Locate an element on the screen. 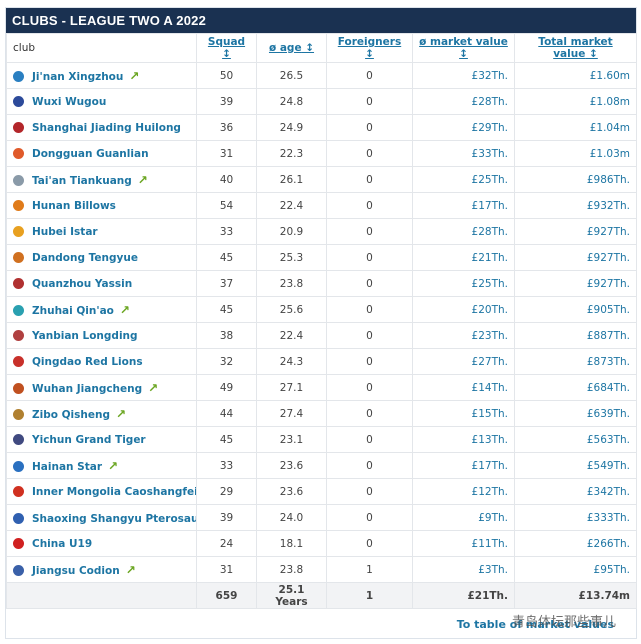 This screenshot has height=644, width=641. cell: £887Th. is located at coordinates (575, 335).